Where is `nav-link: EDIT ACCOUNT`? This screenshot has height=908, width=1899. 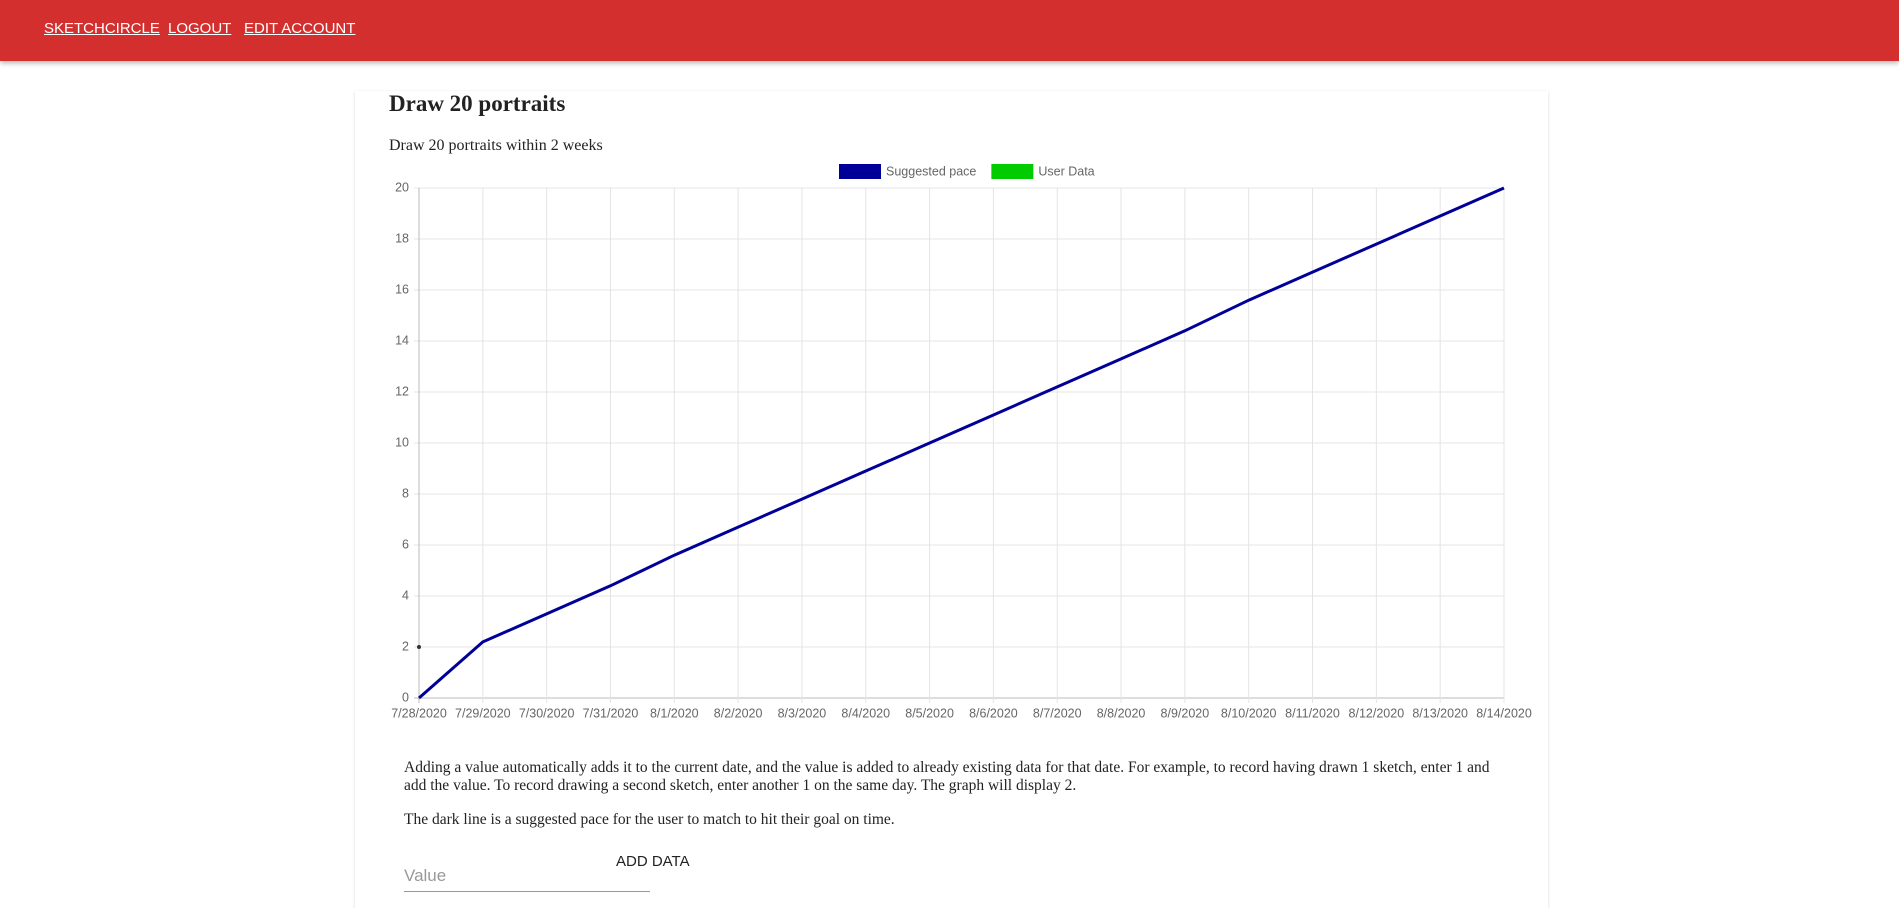 nav-link: EDIT ACCOUNT is located at coordinates (300, 28).